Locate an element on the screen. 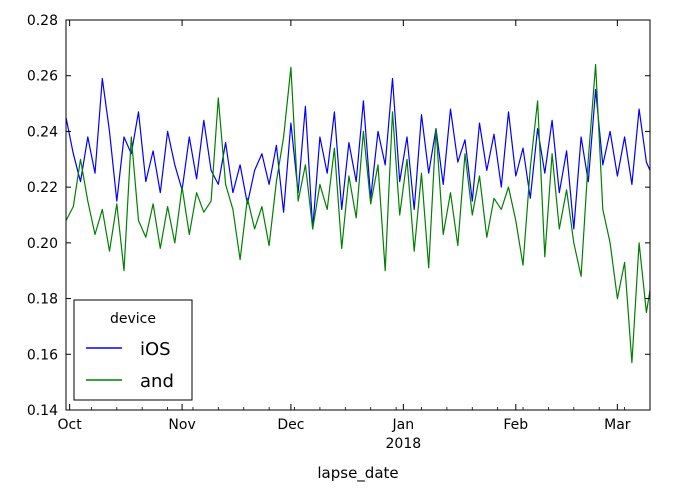 The image size is (688, 502). legend: device iOS and is located at coordinates (133, 350).